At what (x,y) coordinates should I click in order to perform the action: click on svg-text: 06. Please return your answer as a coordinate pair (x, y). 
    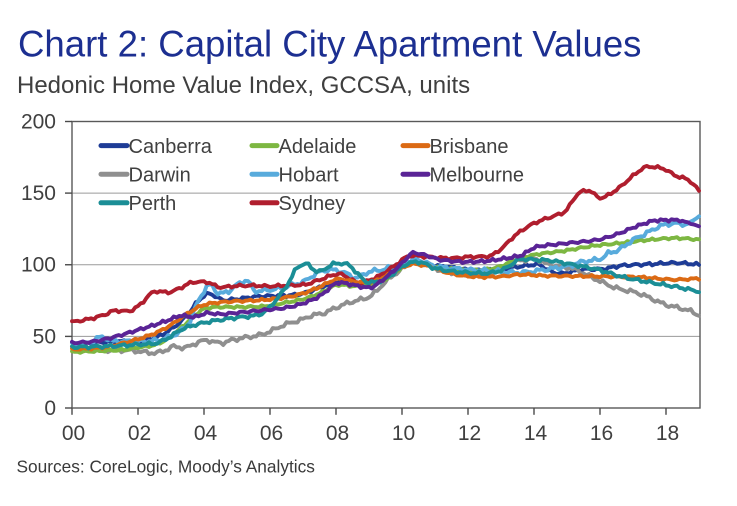
    Looking at the image, I should click on (271, 433).